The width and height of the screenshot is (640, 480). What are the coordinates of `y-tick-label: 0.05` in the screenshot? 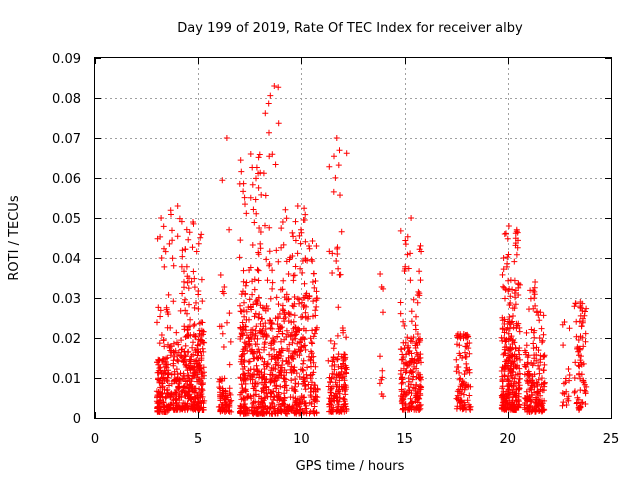 It's located at (66, 219).